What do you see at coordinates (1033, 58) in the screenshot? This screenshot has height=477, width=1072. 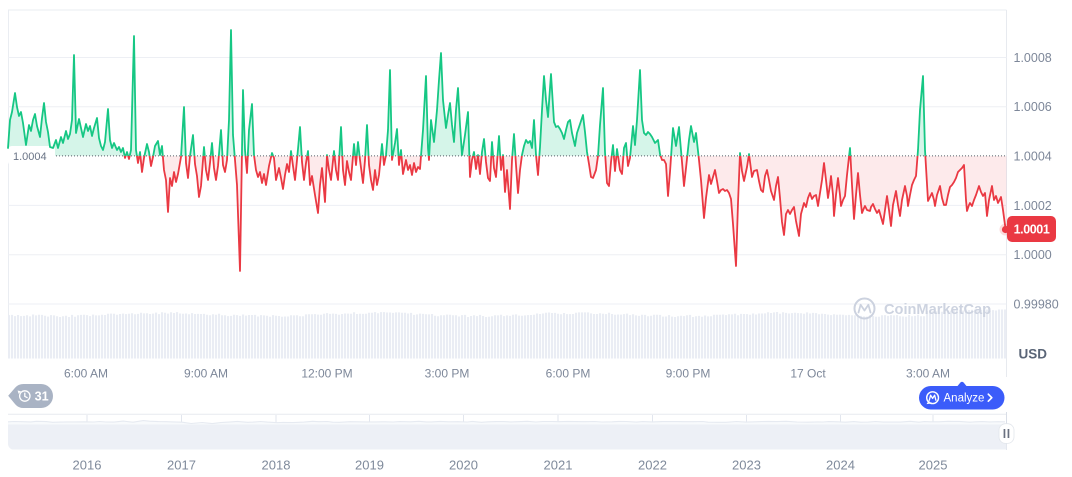 I see `svg-text: 1.0008` at bounding box center [1033, 58].